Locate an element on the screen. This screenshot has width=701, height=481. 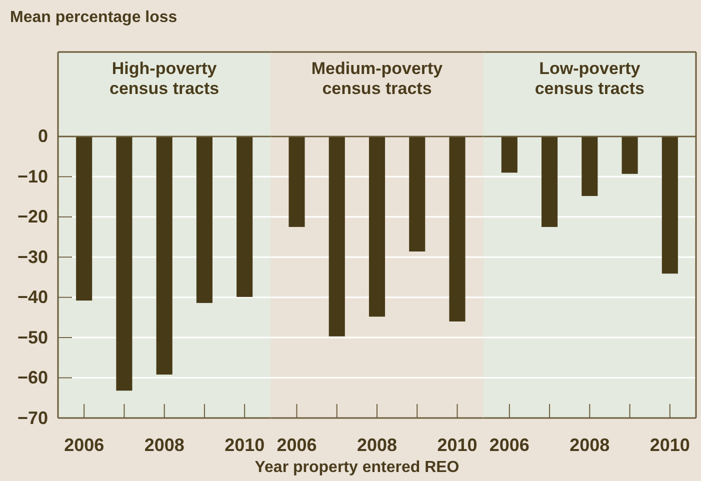
x-axis-title: Year property entered REO is located at coordinates (357, 467).